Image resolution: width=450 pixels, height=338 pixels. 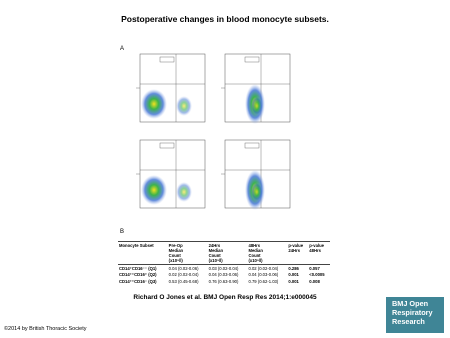 What do you see at coordinates (138, 268) in the screenshot?
I see `table-cell: CD14⁺CD16⁻⁻ (Q1)` at bounding box center [138, 268].